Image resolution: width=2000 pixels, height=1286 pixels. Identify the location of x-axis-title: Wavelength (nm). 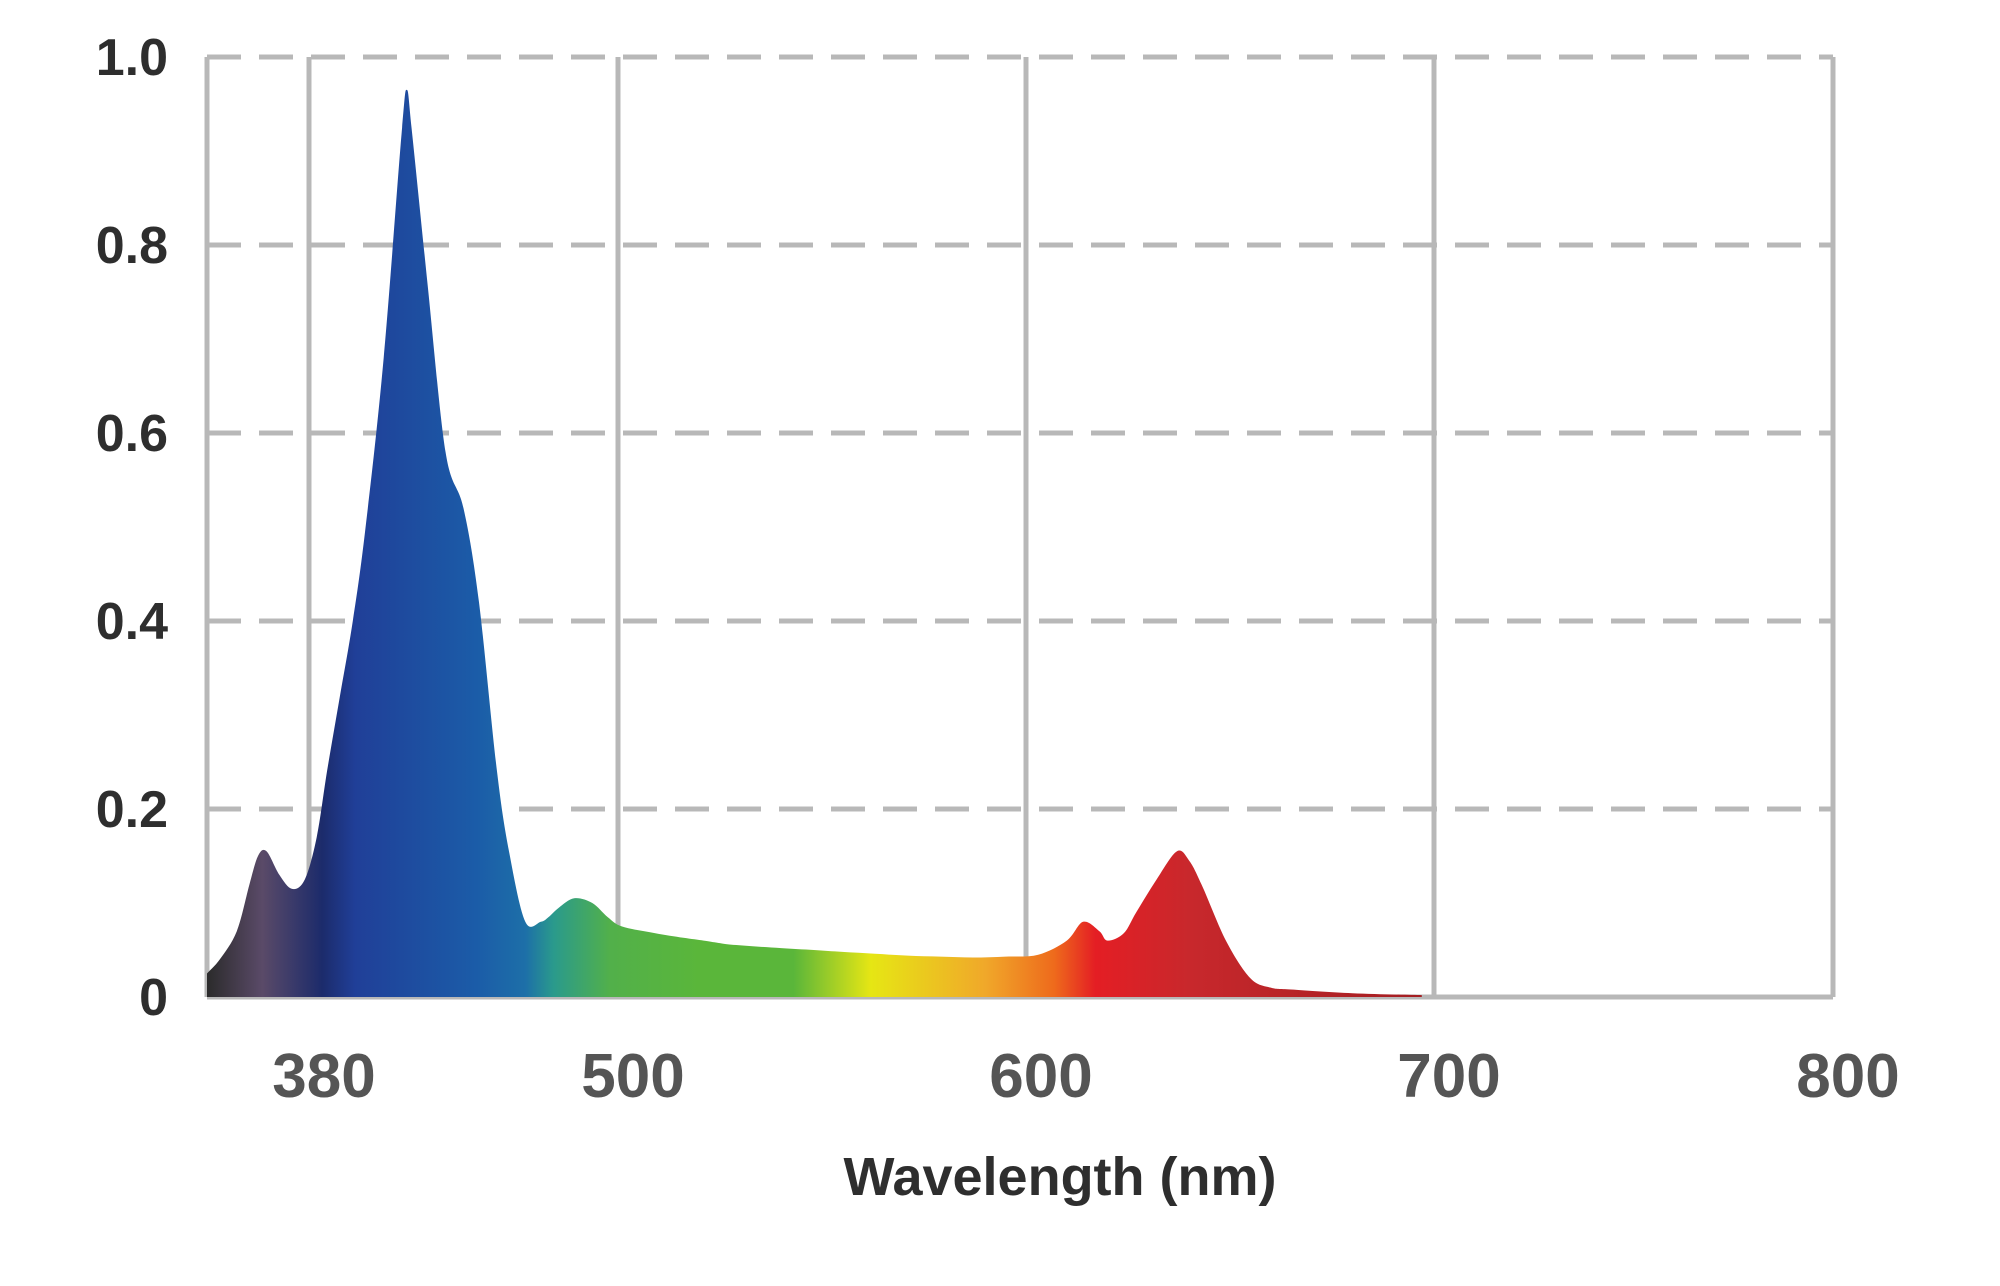
(1059, 1177).